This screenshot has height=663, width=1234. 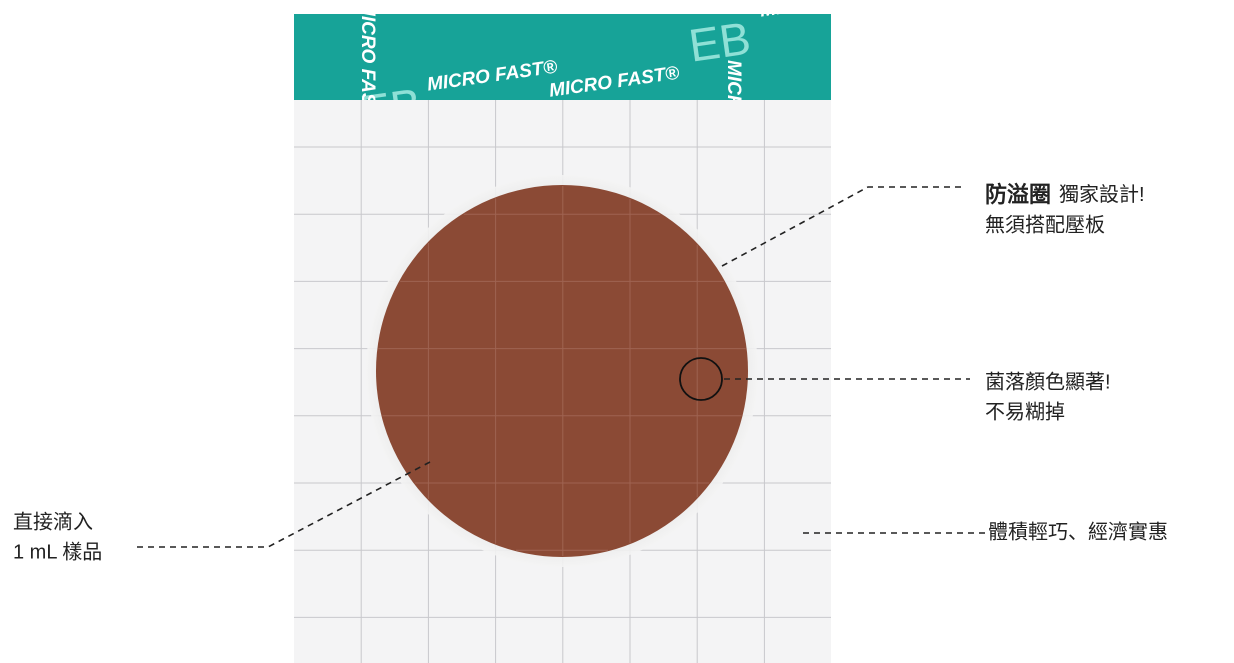 What do you see at coordinates (57, 551) in the screenshot?
I see `callout-text: 1 mL 樣品` at bounding box center [57, 551].